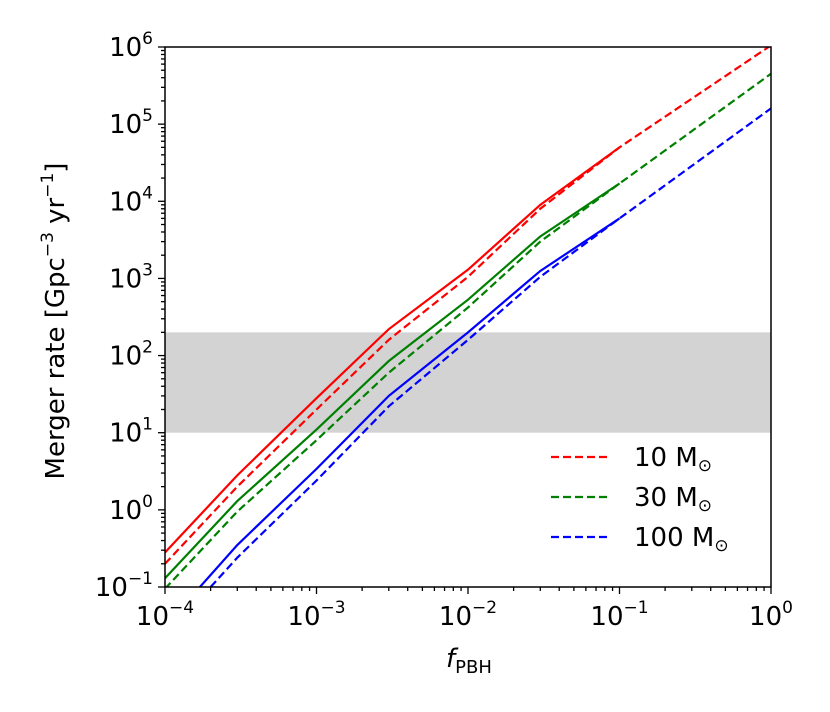  Describe the element at coordinates (131, 355) in the screenshot. I see `y-tick-label: 10²` at that location.